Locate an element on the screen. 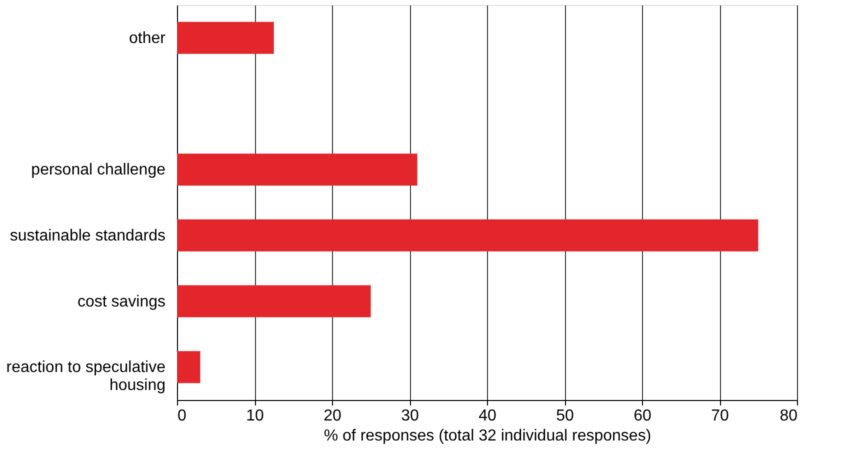 Image resolution: width=864 pixels, height=466 pixels. x-tick-label: 80 is located at coordinates (789, 416).